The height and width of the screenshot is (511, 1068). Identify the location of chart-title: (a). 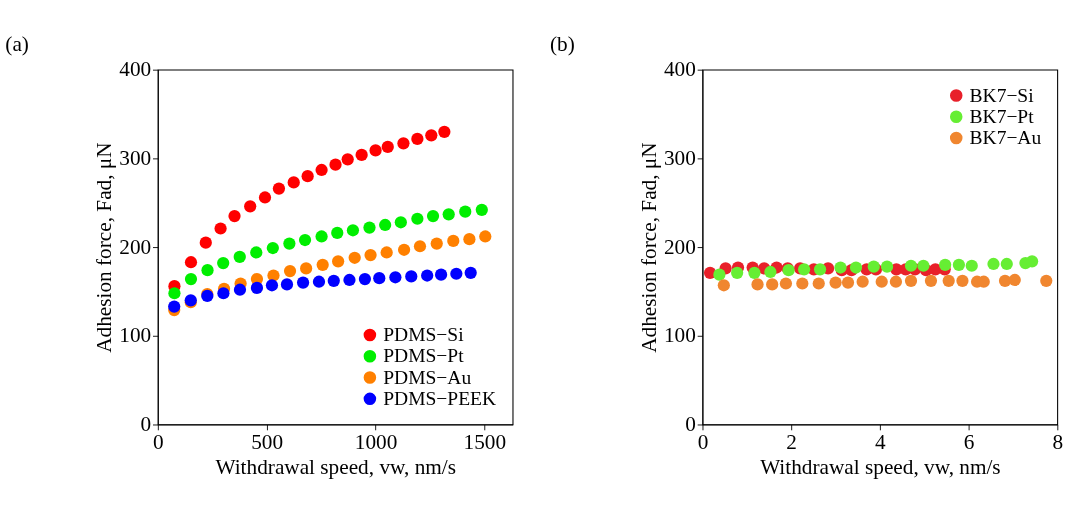
(17, 44).